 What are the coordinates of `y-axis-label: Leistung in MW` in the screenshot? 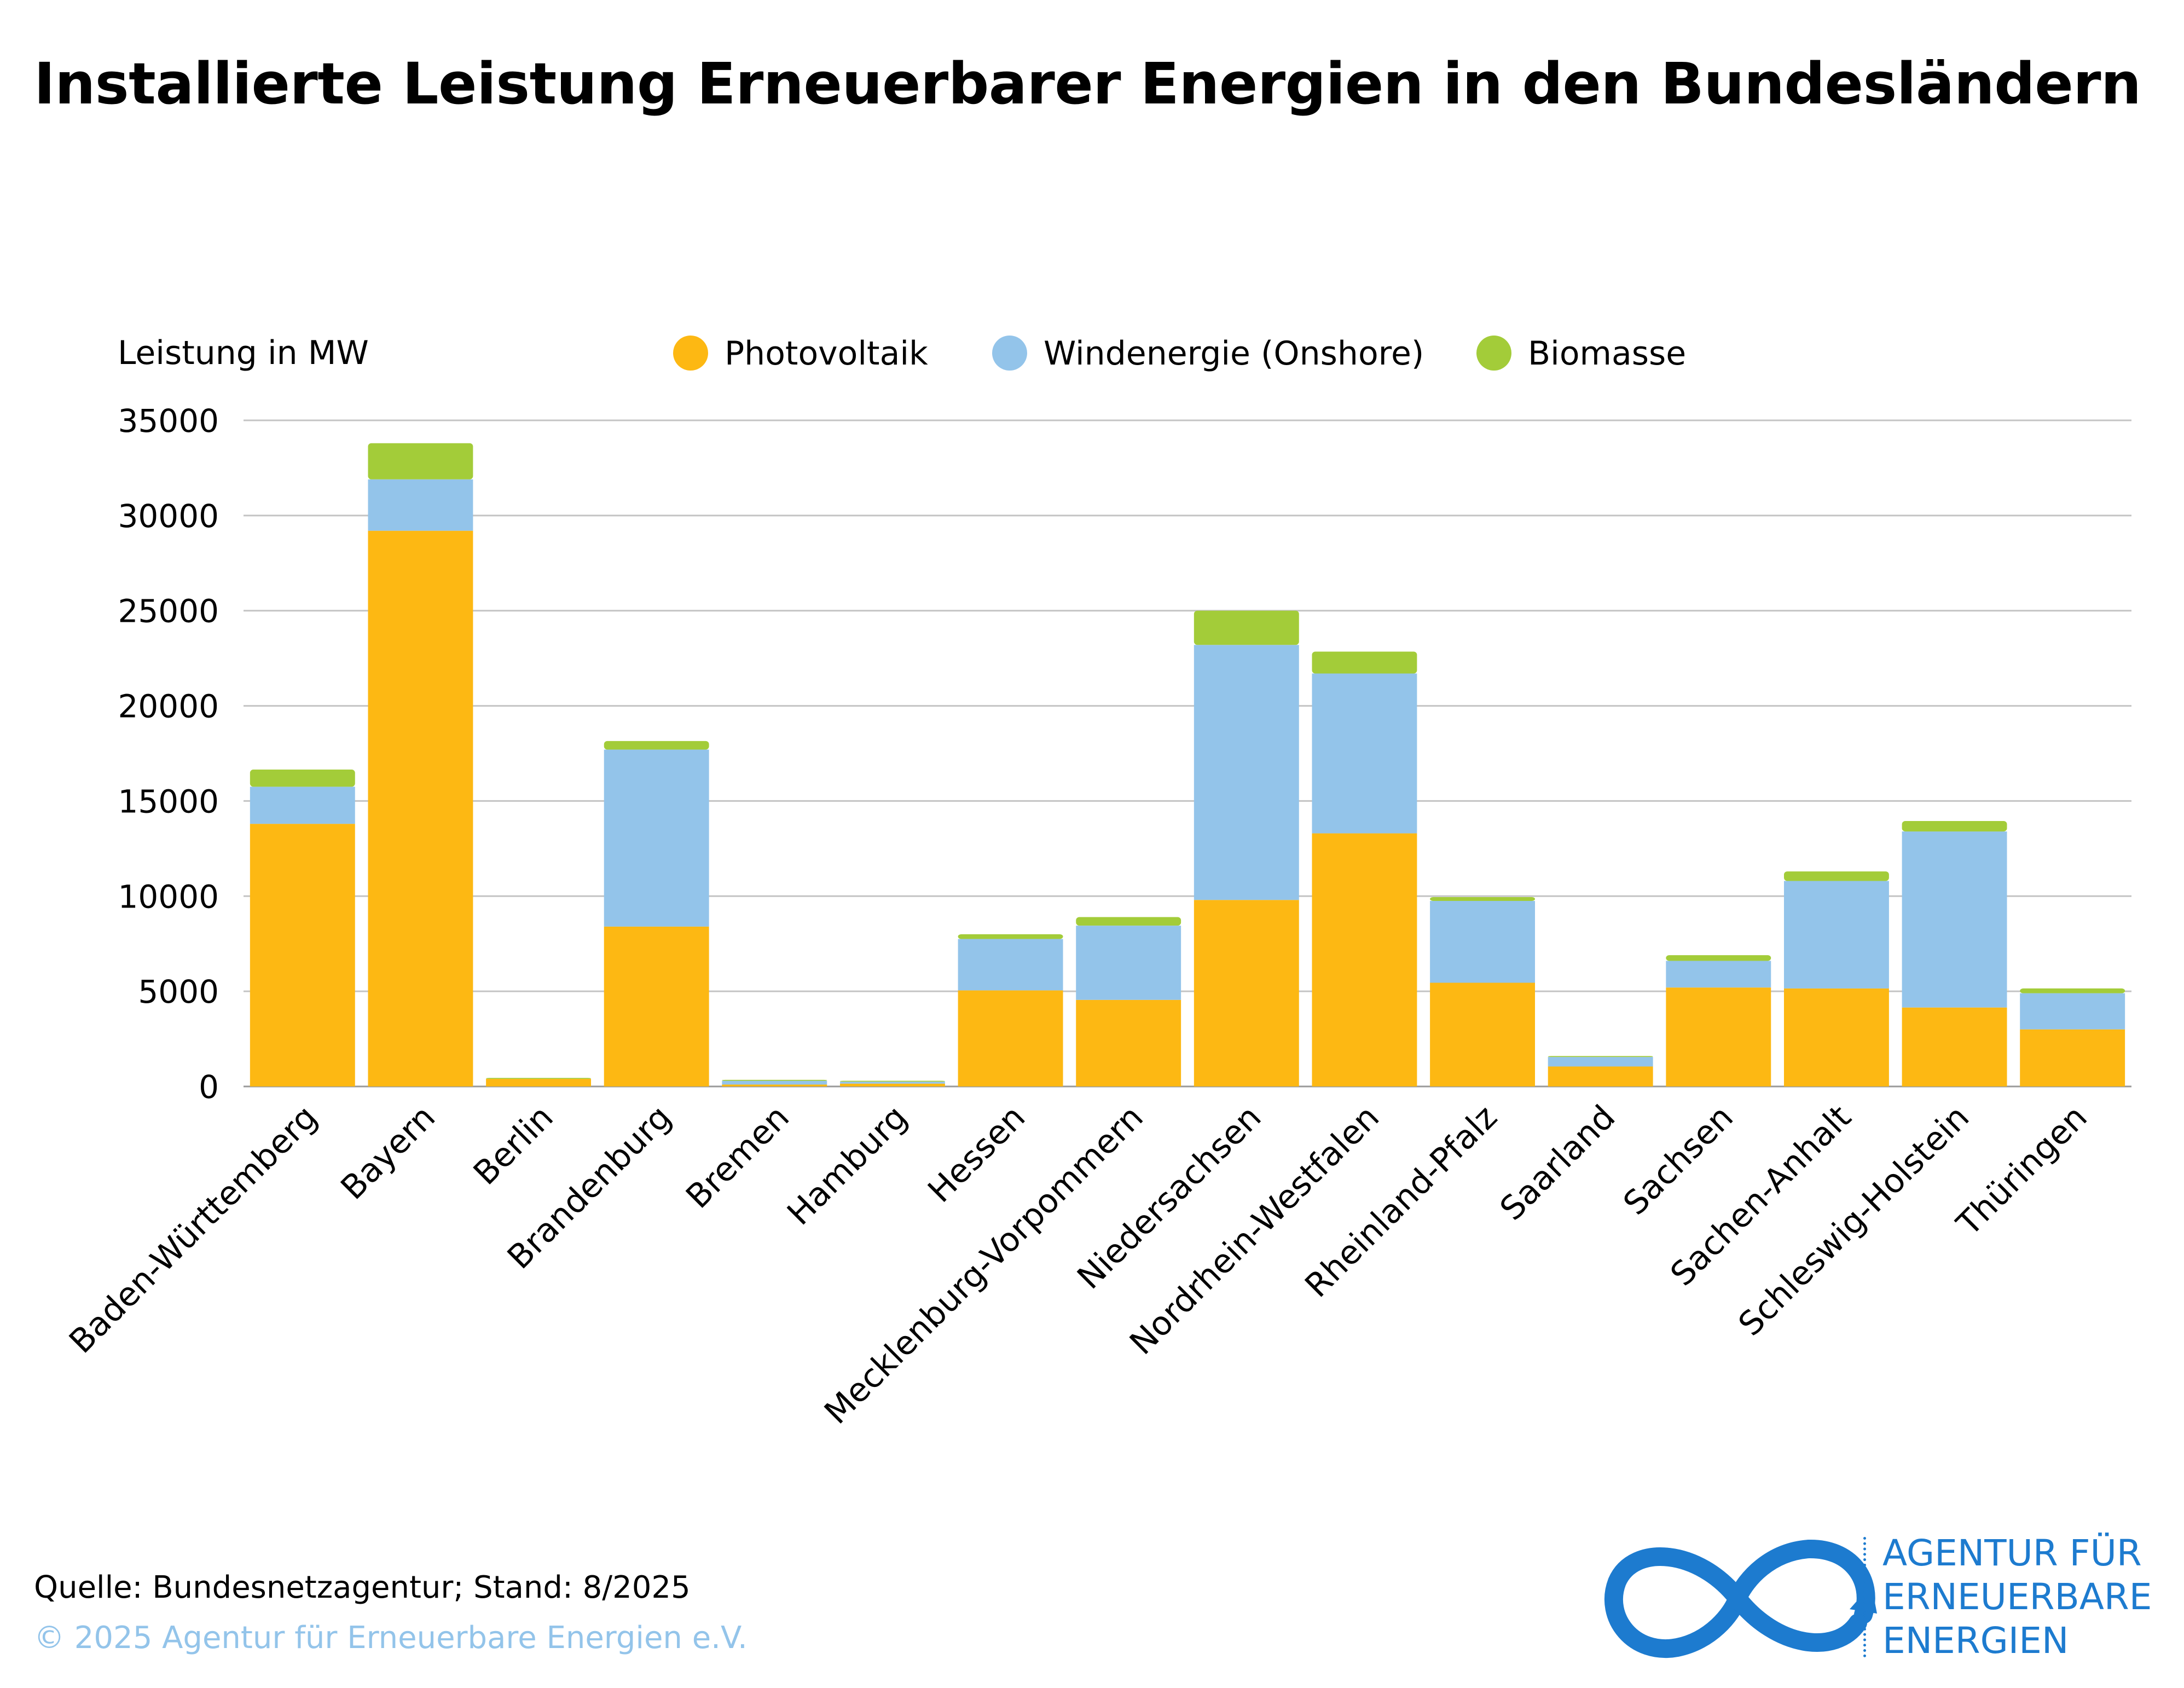 It's located at (243, 353).